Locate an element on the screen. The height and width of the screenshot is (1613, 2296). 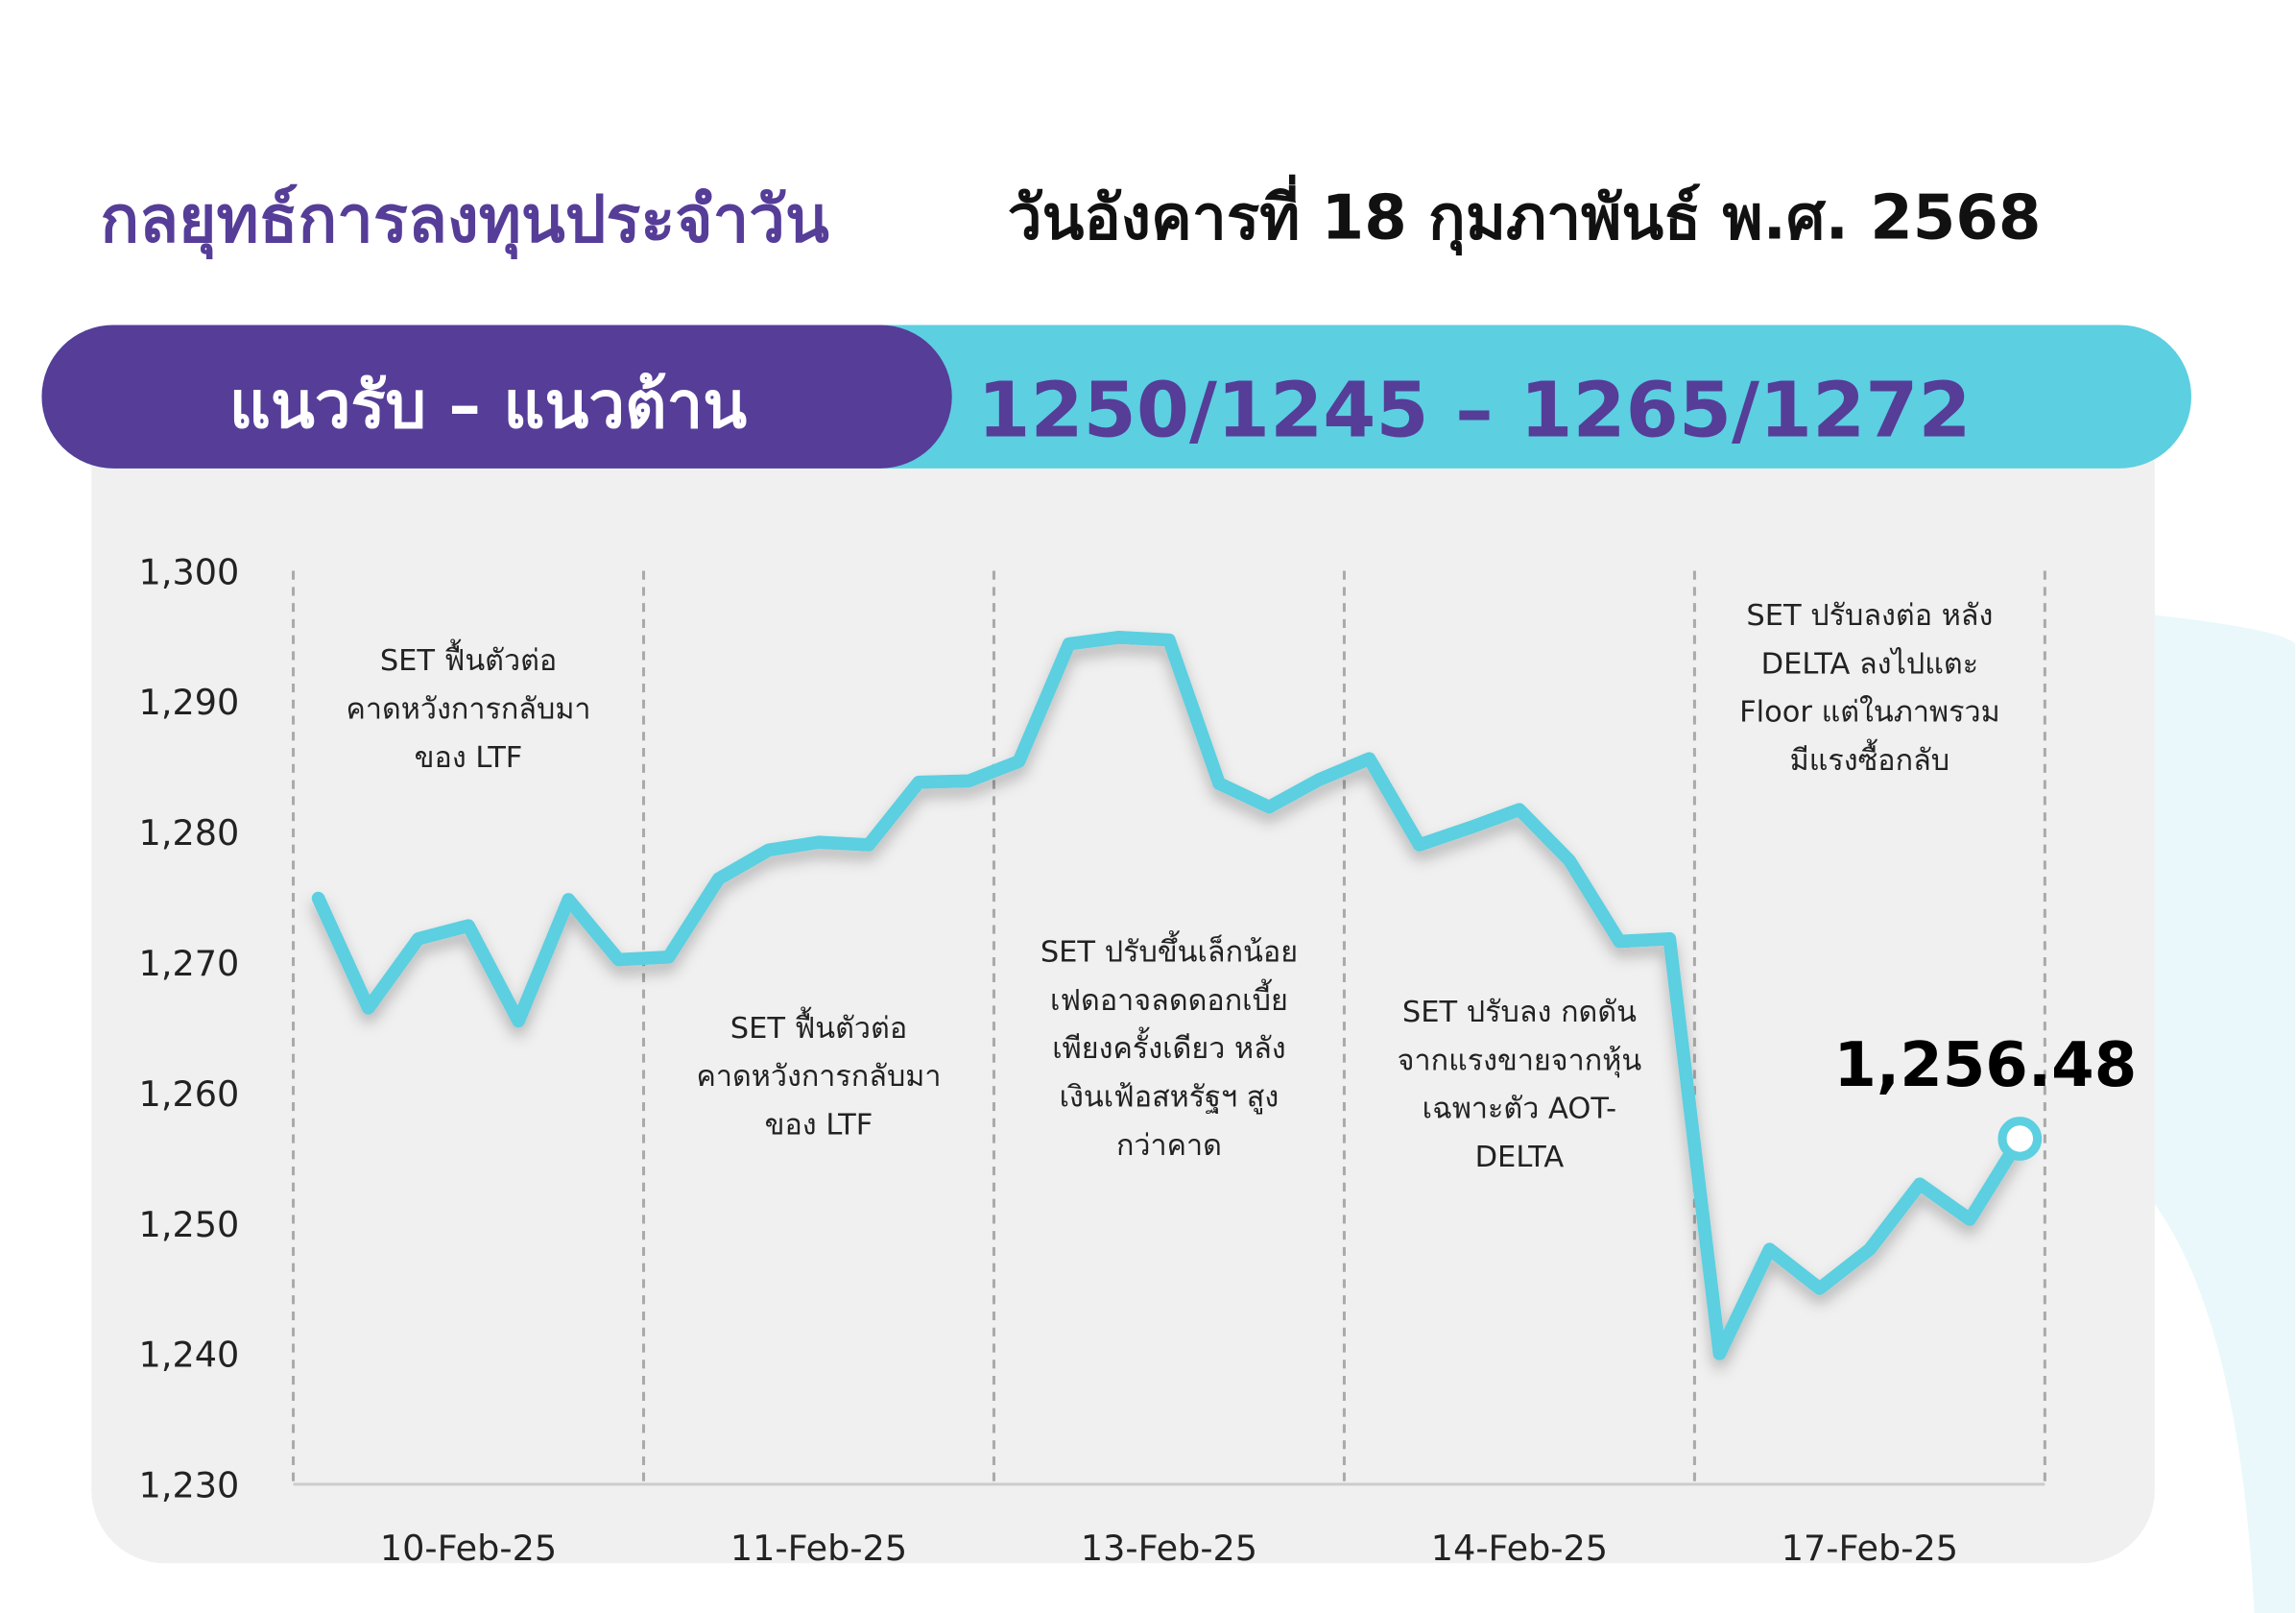
y-tick-label: 1,270 is located at coordinates (190, 963).